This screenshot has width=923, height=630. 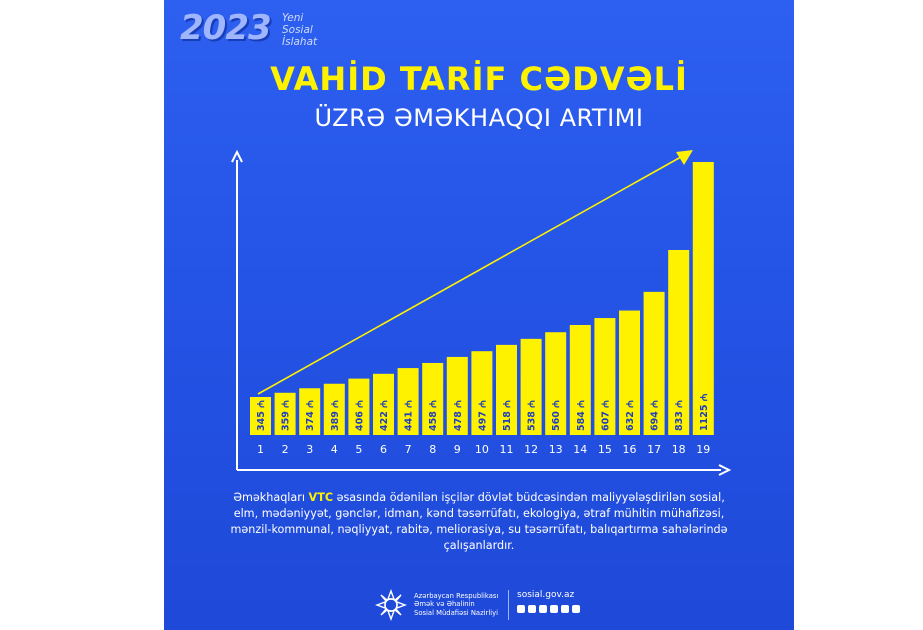 I want to click on tagline-line-3: İslahat, so click(x=300, y=42).